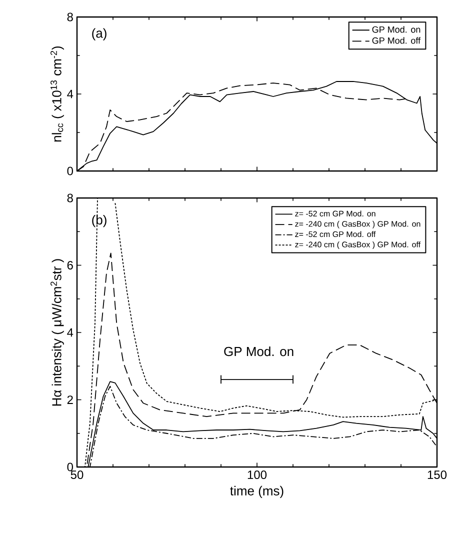 Image resolution: width=461 pixels, height=533 pixels. Describe the element at coordinates (437, 475) in the screenshot. I see `x-tick-label: 150` at that location.